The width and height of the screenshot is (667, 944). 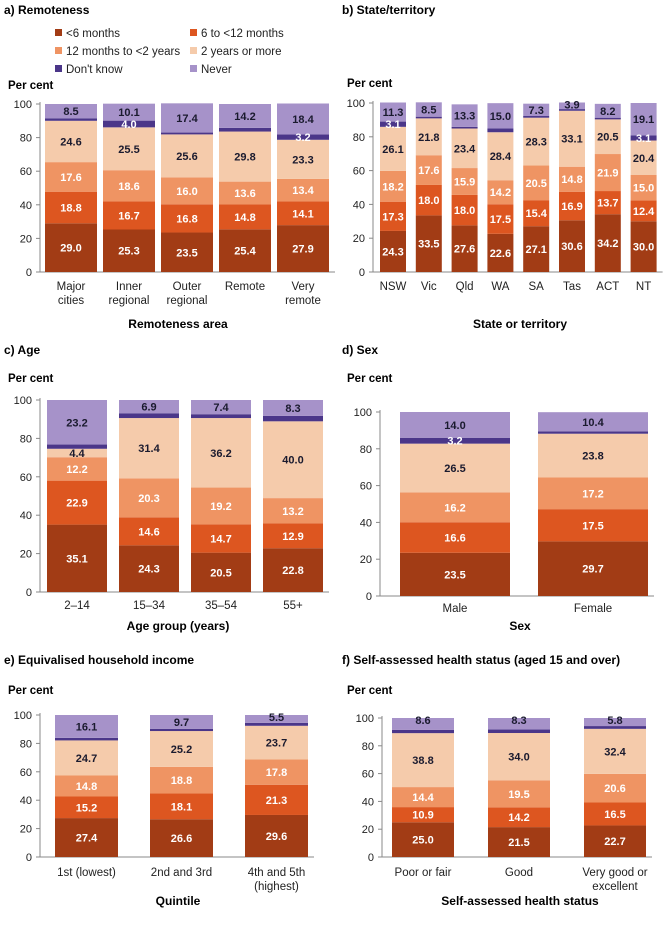 I want to click on chart-title: b) State/territory, so click(x=389, y=10).